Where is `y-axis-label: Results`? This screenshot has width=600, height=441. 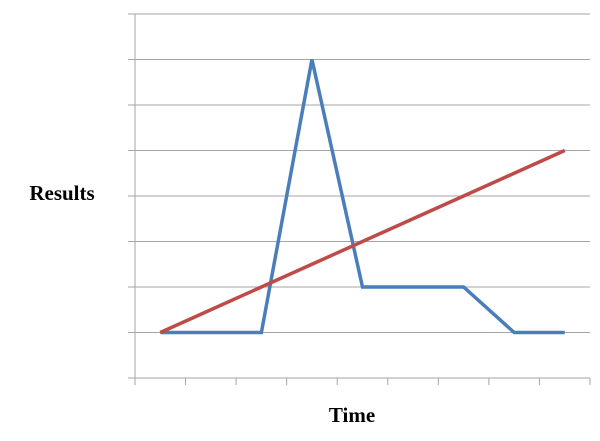 y-axis-label: Results is located at coordinates (61, 193).